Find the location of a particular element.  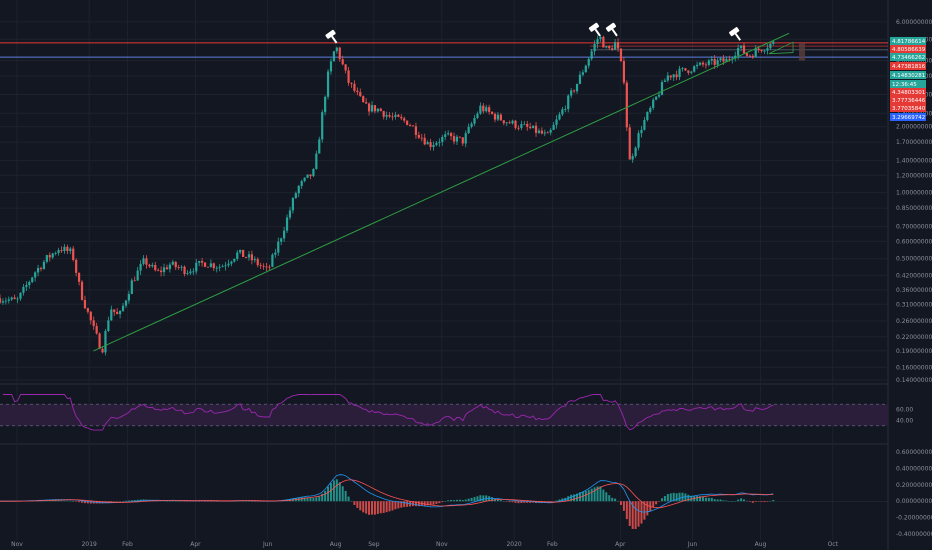

x-tick-label: Feb is located at coordinates (127, 544).